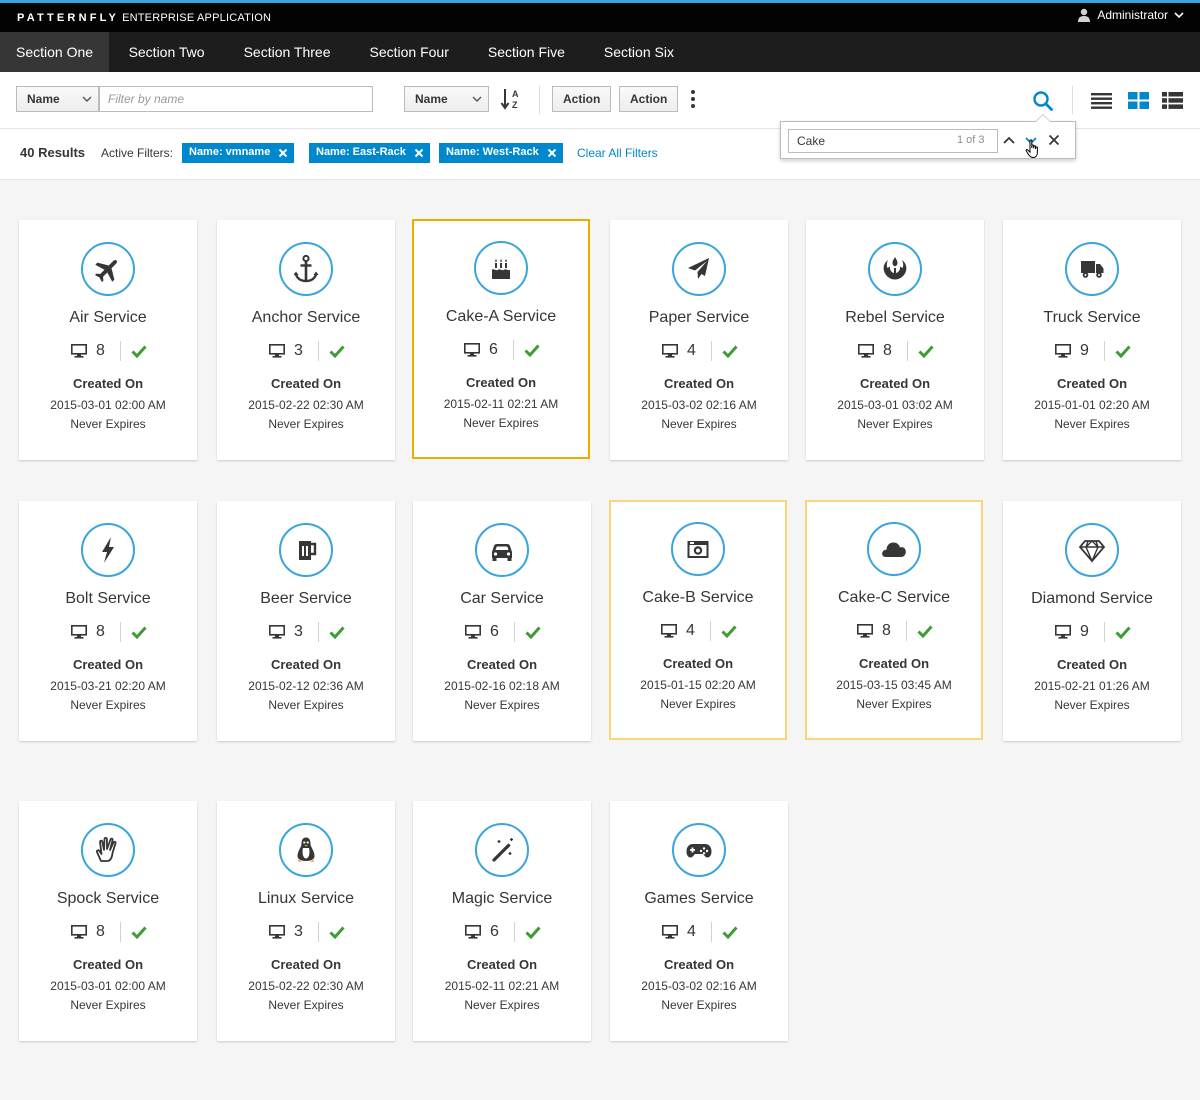 The width and height of the screenshot is (1200, 1100). Describe the element at coordinates (106, 271) in the screenshot. I see `plane-icon` at that location.